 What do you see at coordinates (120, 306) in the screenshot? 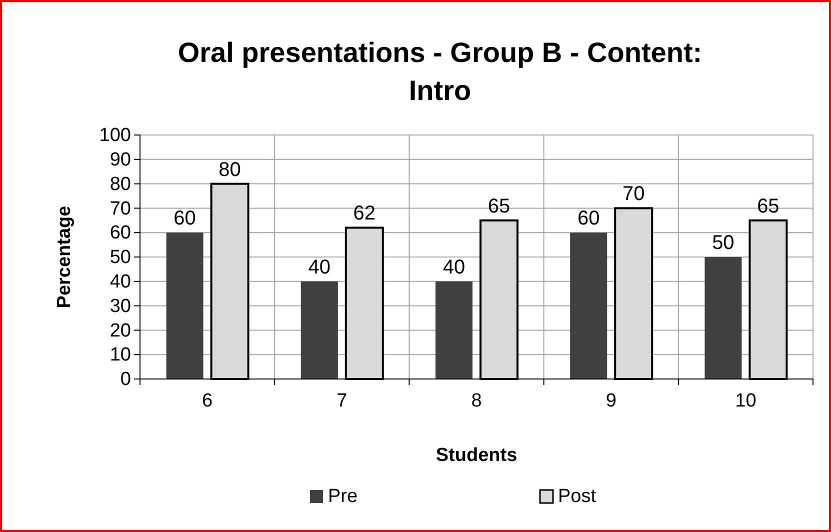
I see `y-tick-label: 30` at bounding box center [120, 306].